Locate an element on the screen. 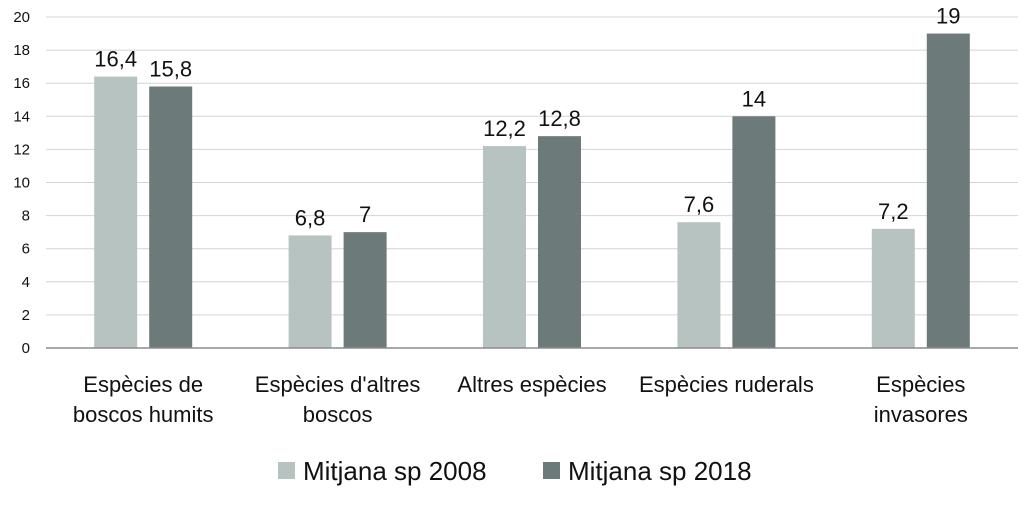 This screenshot has width=1024, height=511. y-tick-label: 12 is located at coordinates (21, 149).